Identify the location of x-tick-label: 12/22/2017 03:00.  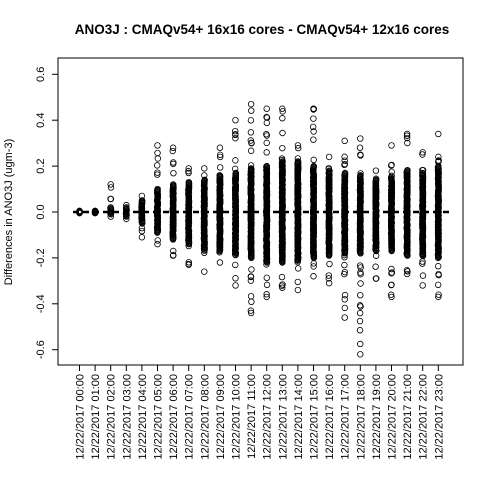
(127, 417).